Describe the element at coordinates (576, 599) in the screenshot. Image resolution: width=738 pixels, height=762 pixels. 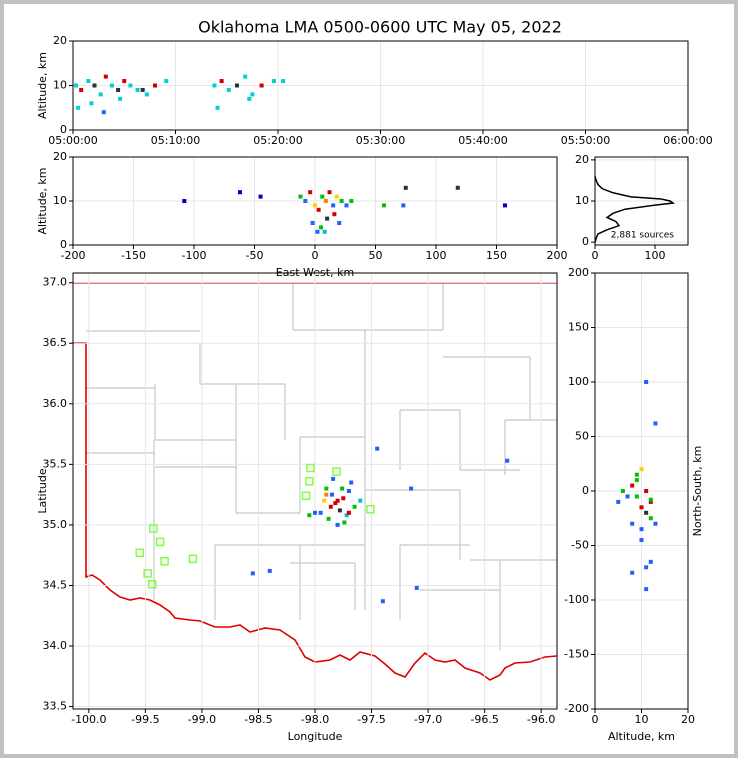
I see `y-tick-label: -100` at that location.